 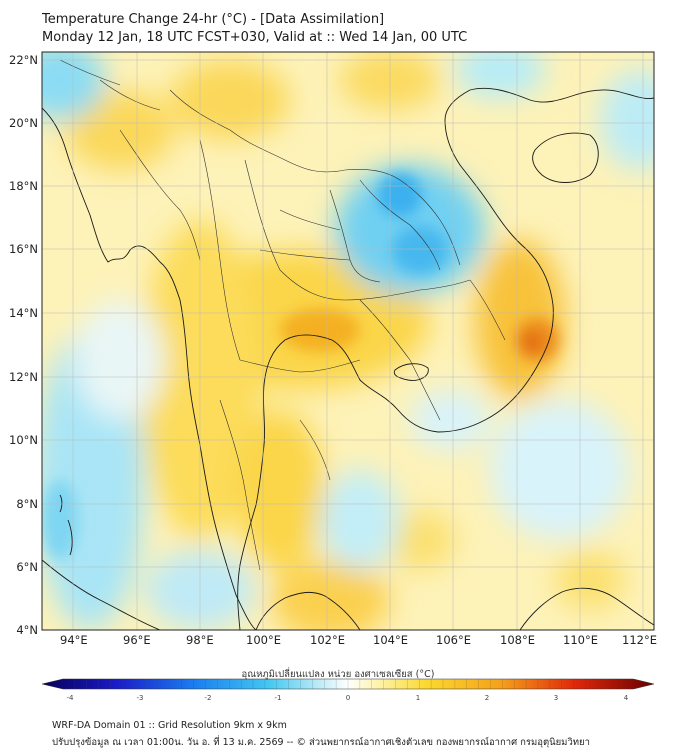 I want to click on lat-label: 20°N, so click(x=23, y=123).